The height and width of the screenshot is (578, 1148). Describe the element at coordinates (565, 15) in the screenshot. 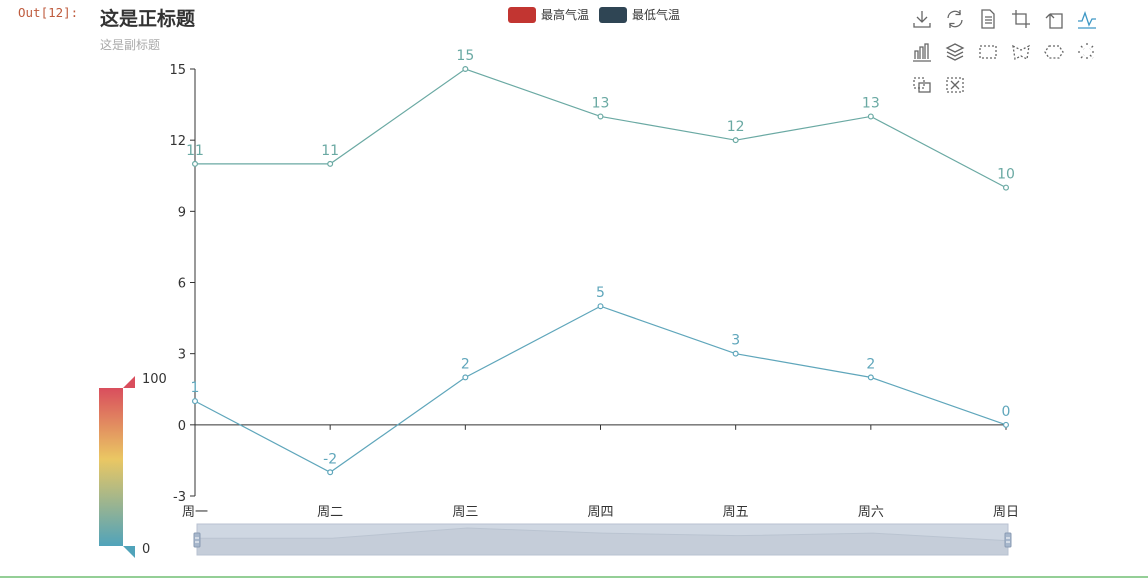

I see `legend-label-max-temp: 最高气温` at that location.